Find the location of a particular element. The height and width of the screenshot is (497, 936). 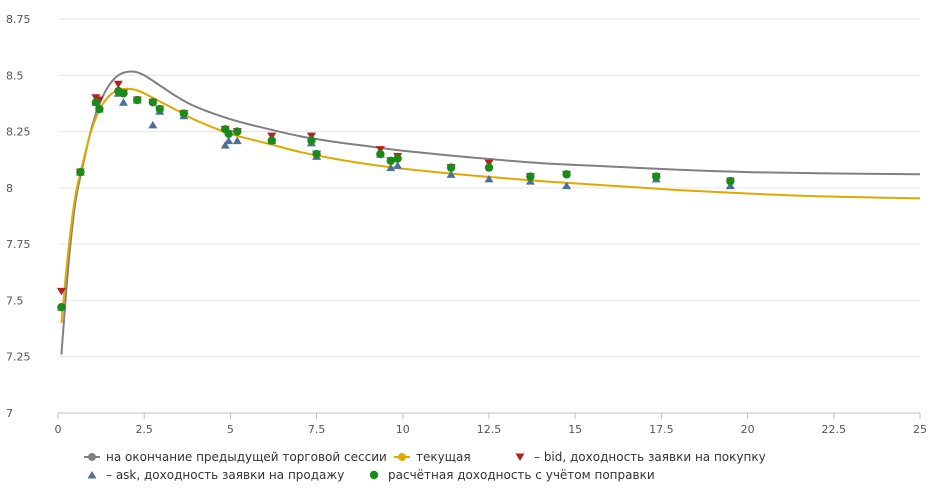

legend-label: – ask, доходность заявки на продажу is located at coordinates (225, 475).